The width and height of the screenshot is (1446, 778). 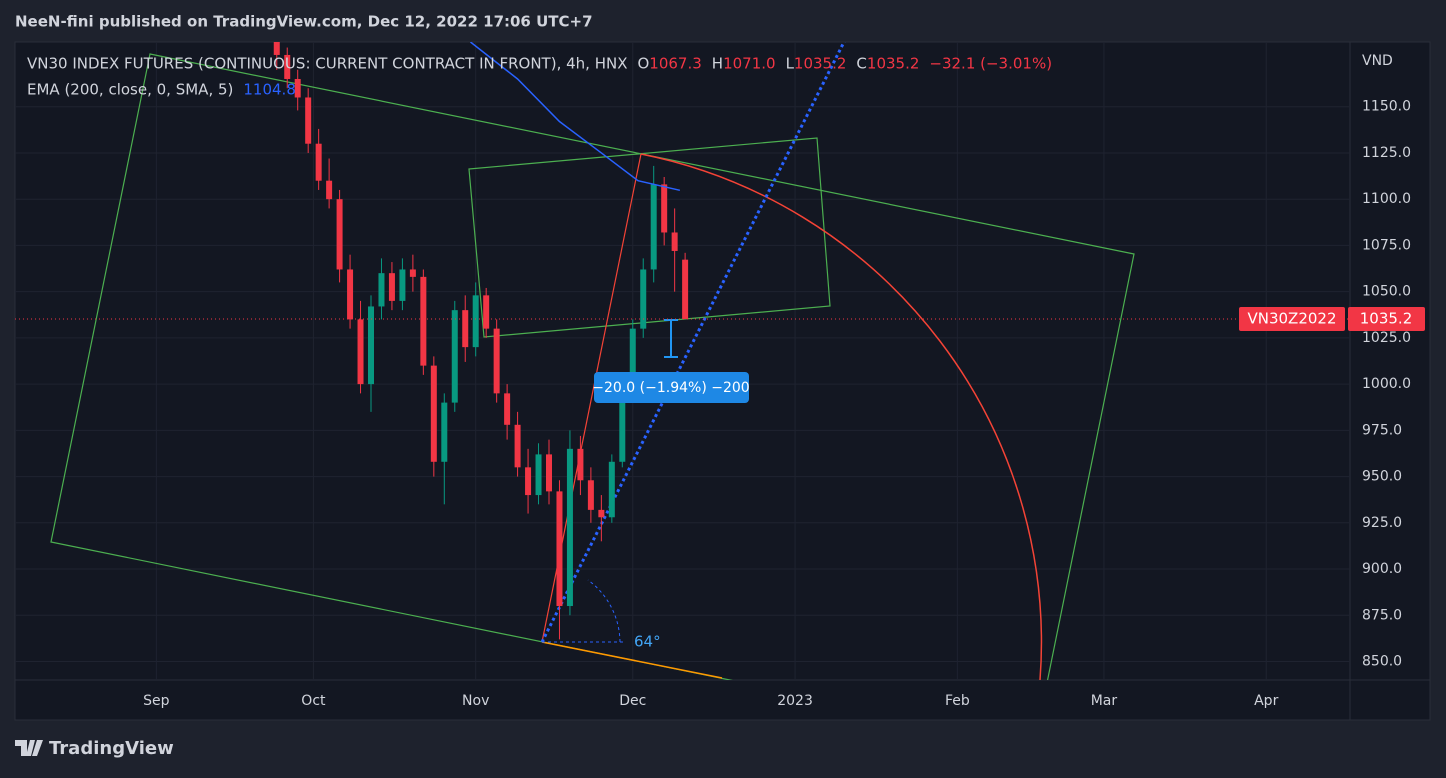 I want to click on symbol-tag-label: VN30Z2022, so click(x=1291, y=319).